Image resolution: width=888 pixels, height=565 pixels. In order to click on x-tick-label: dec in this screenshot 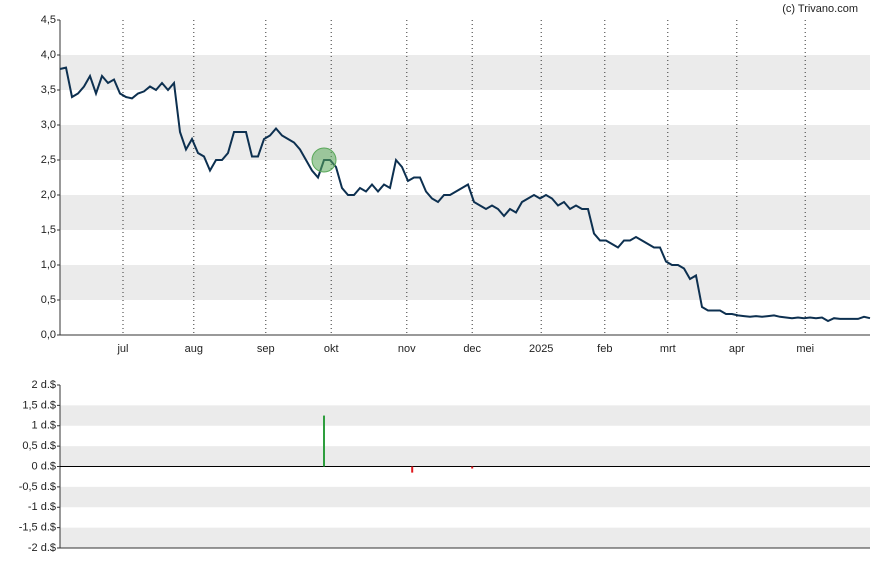, I will do `click(472, 349)`.